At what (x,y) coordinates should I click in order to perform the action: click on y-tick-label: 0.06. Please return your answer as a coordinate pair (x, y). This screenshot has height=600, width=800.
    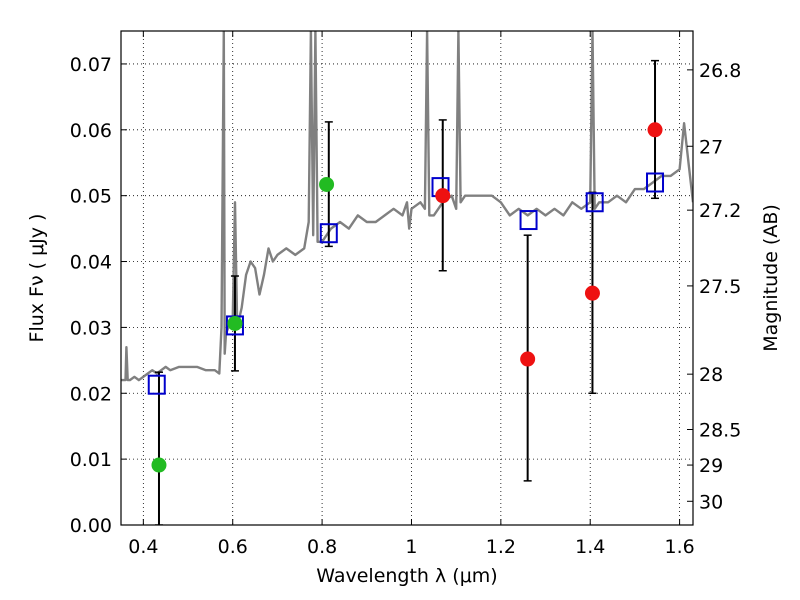
    Looking at the image, I should click on (91, 131).